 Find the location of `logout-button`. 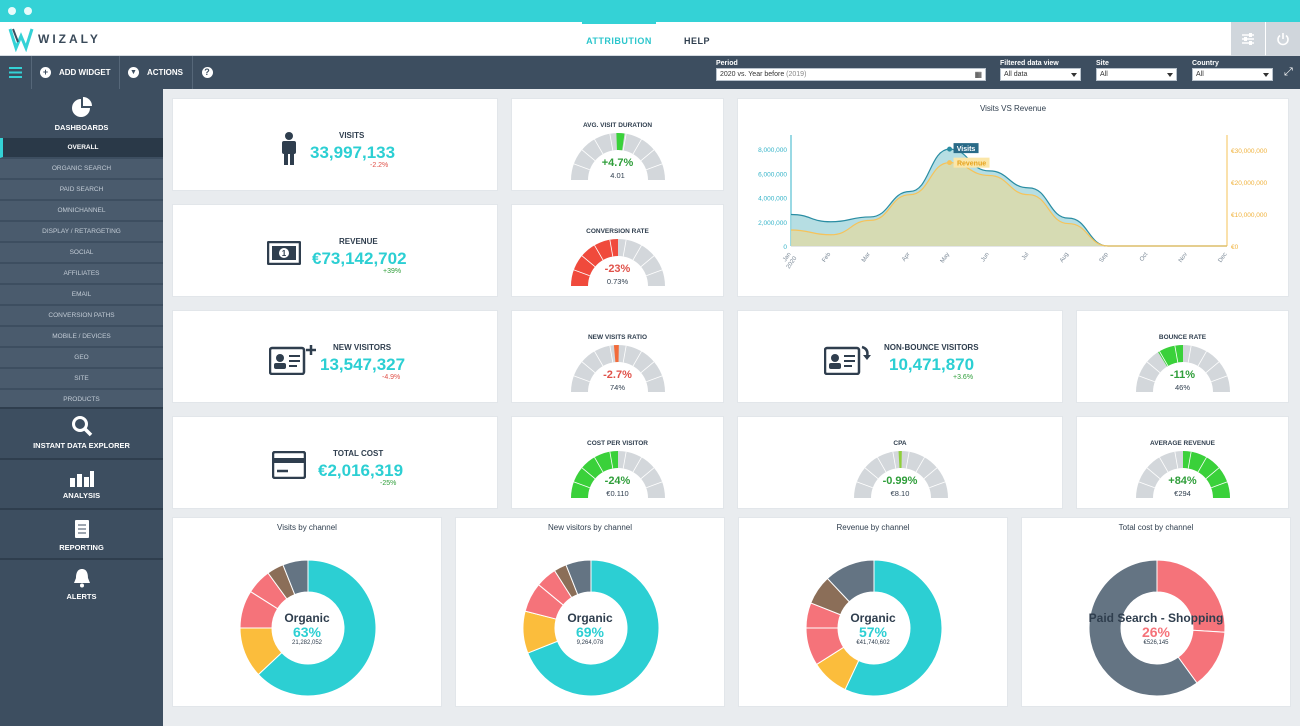

logout-button is located at coordinates (1283, 39).